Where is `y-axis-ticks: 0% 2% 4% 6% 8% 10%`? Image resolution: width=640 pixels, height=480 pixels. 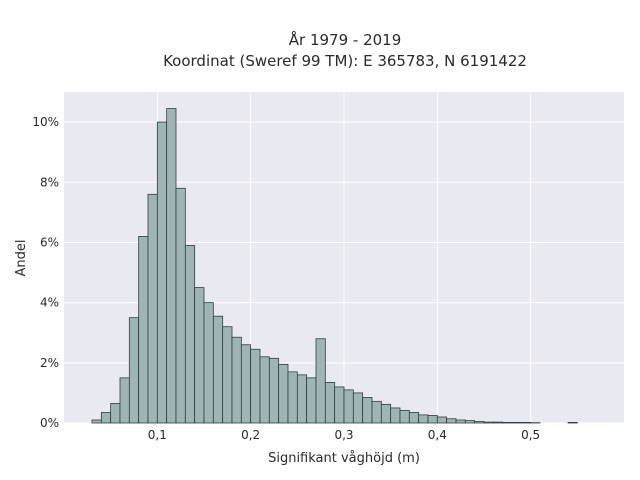 y-axis-ticks: 0% 2% 4% 6% 8% 10% is located at coordinates (45, 272).